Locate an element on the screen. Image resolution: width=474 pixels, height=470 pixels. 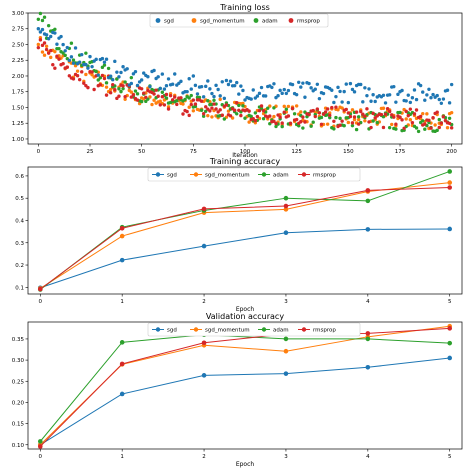
training-accuracy-title: Training accuracy is located at coordinates (244, 161).